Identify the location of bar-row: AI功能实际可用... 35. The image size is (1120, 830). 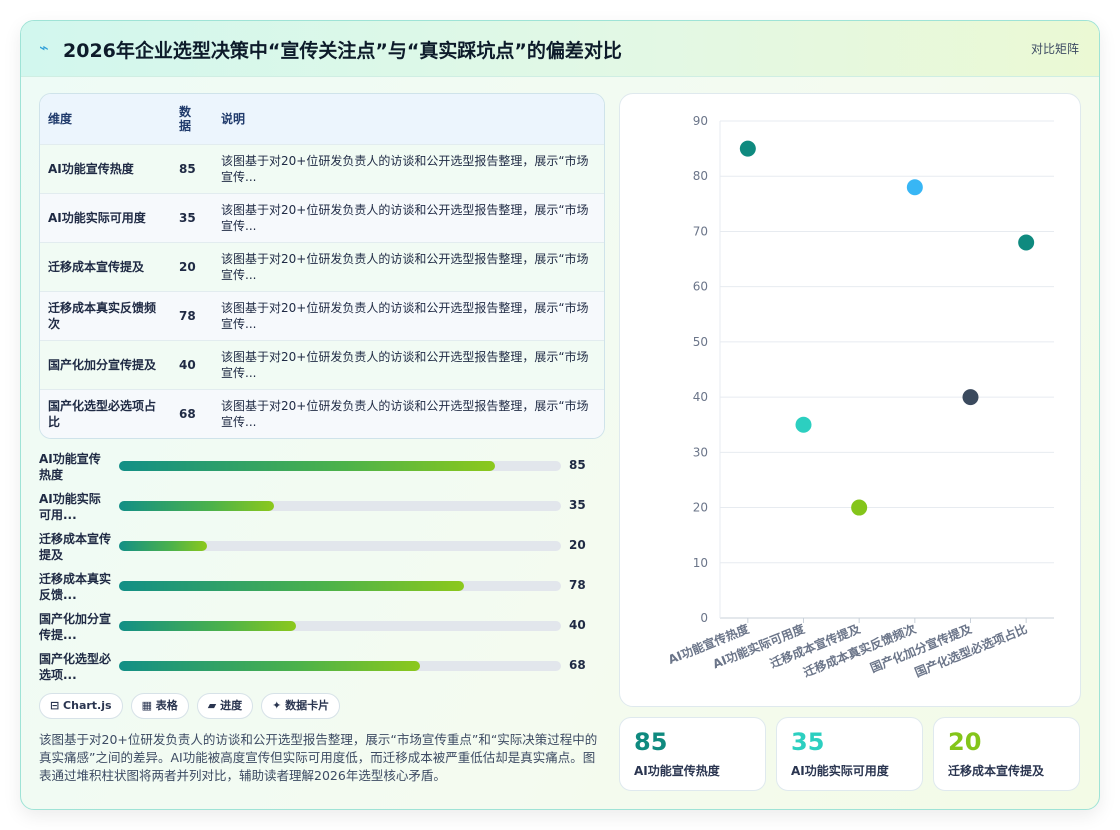
(322, 509).